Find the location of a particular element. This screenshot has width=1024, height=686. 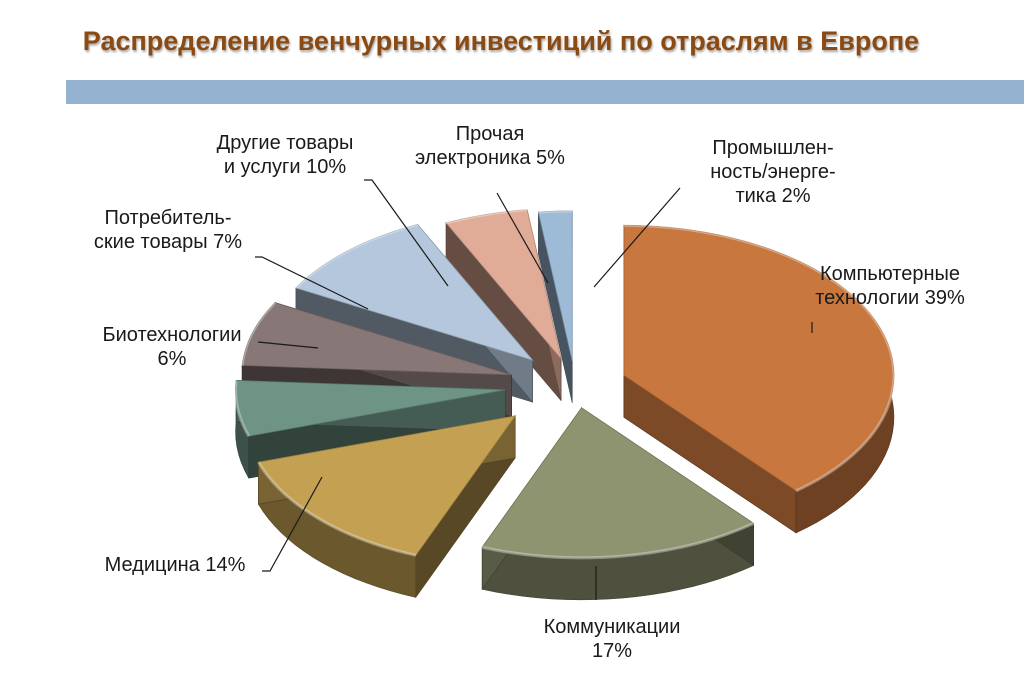

slice-label-line: 17% is located at coordinates (612, 651).